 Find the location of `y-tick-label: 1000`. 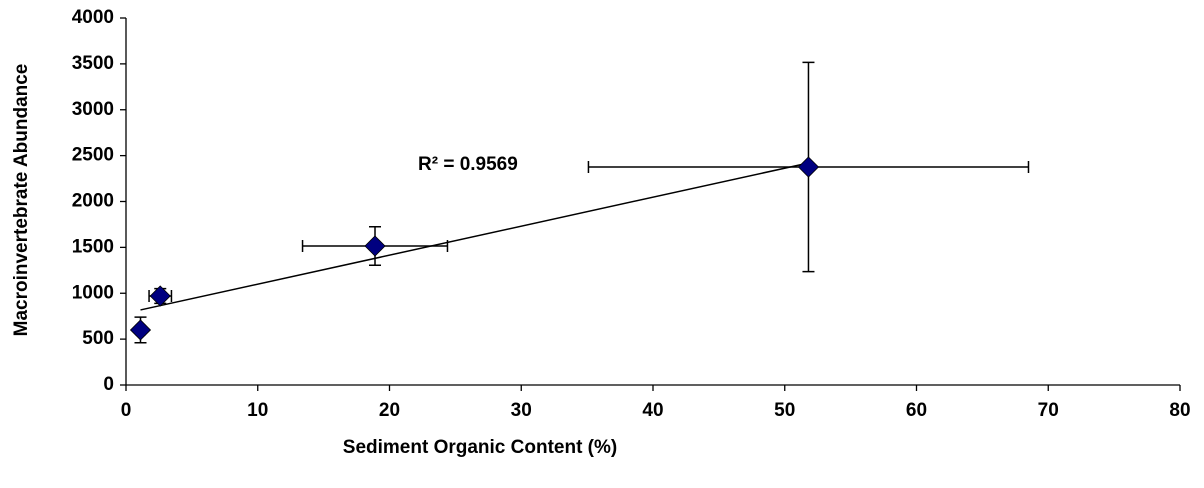

y-tick-label: 1000 is located at coordinates (93, 292).